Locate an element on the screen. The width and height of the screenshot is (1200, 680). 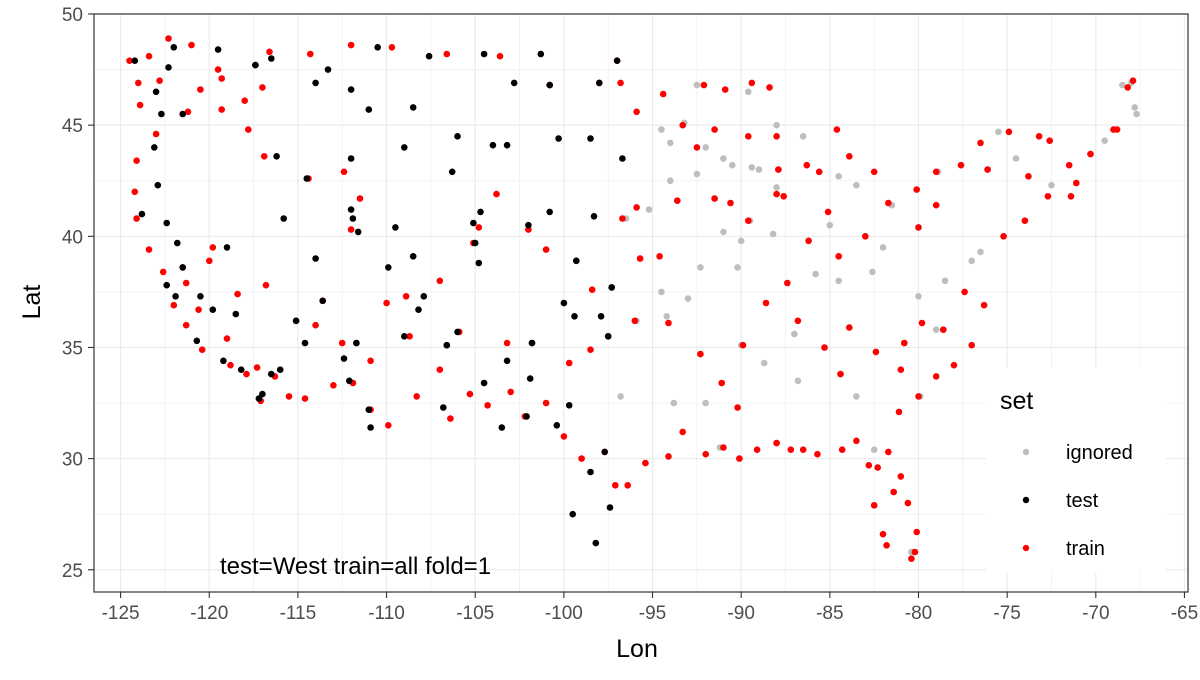
y-tick-label: 50 is located at coordinates (72, 15).